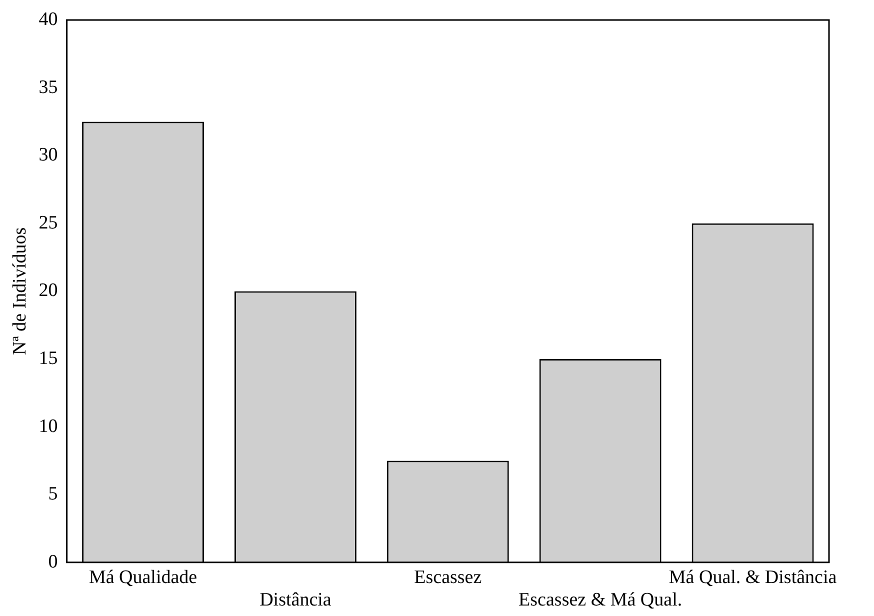  What do you see at coordinates (448, 577) in the screenshot?
I see `x-tick-label: Escassez` at bounding box center [448, 577].